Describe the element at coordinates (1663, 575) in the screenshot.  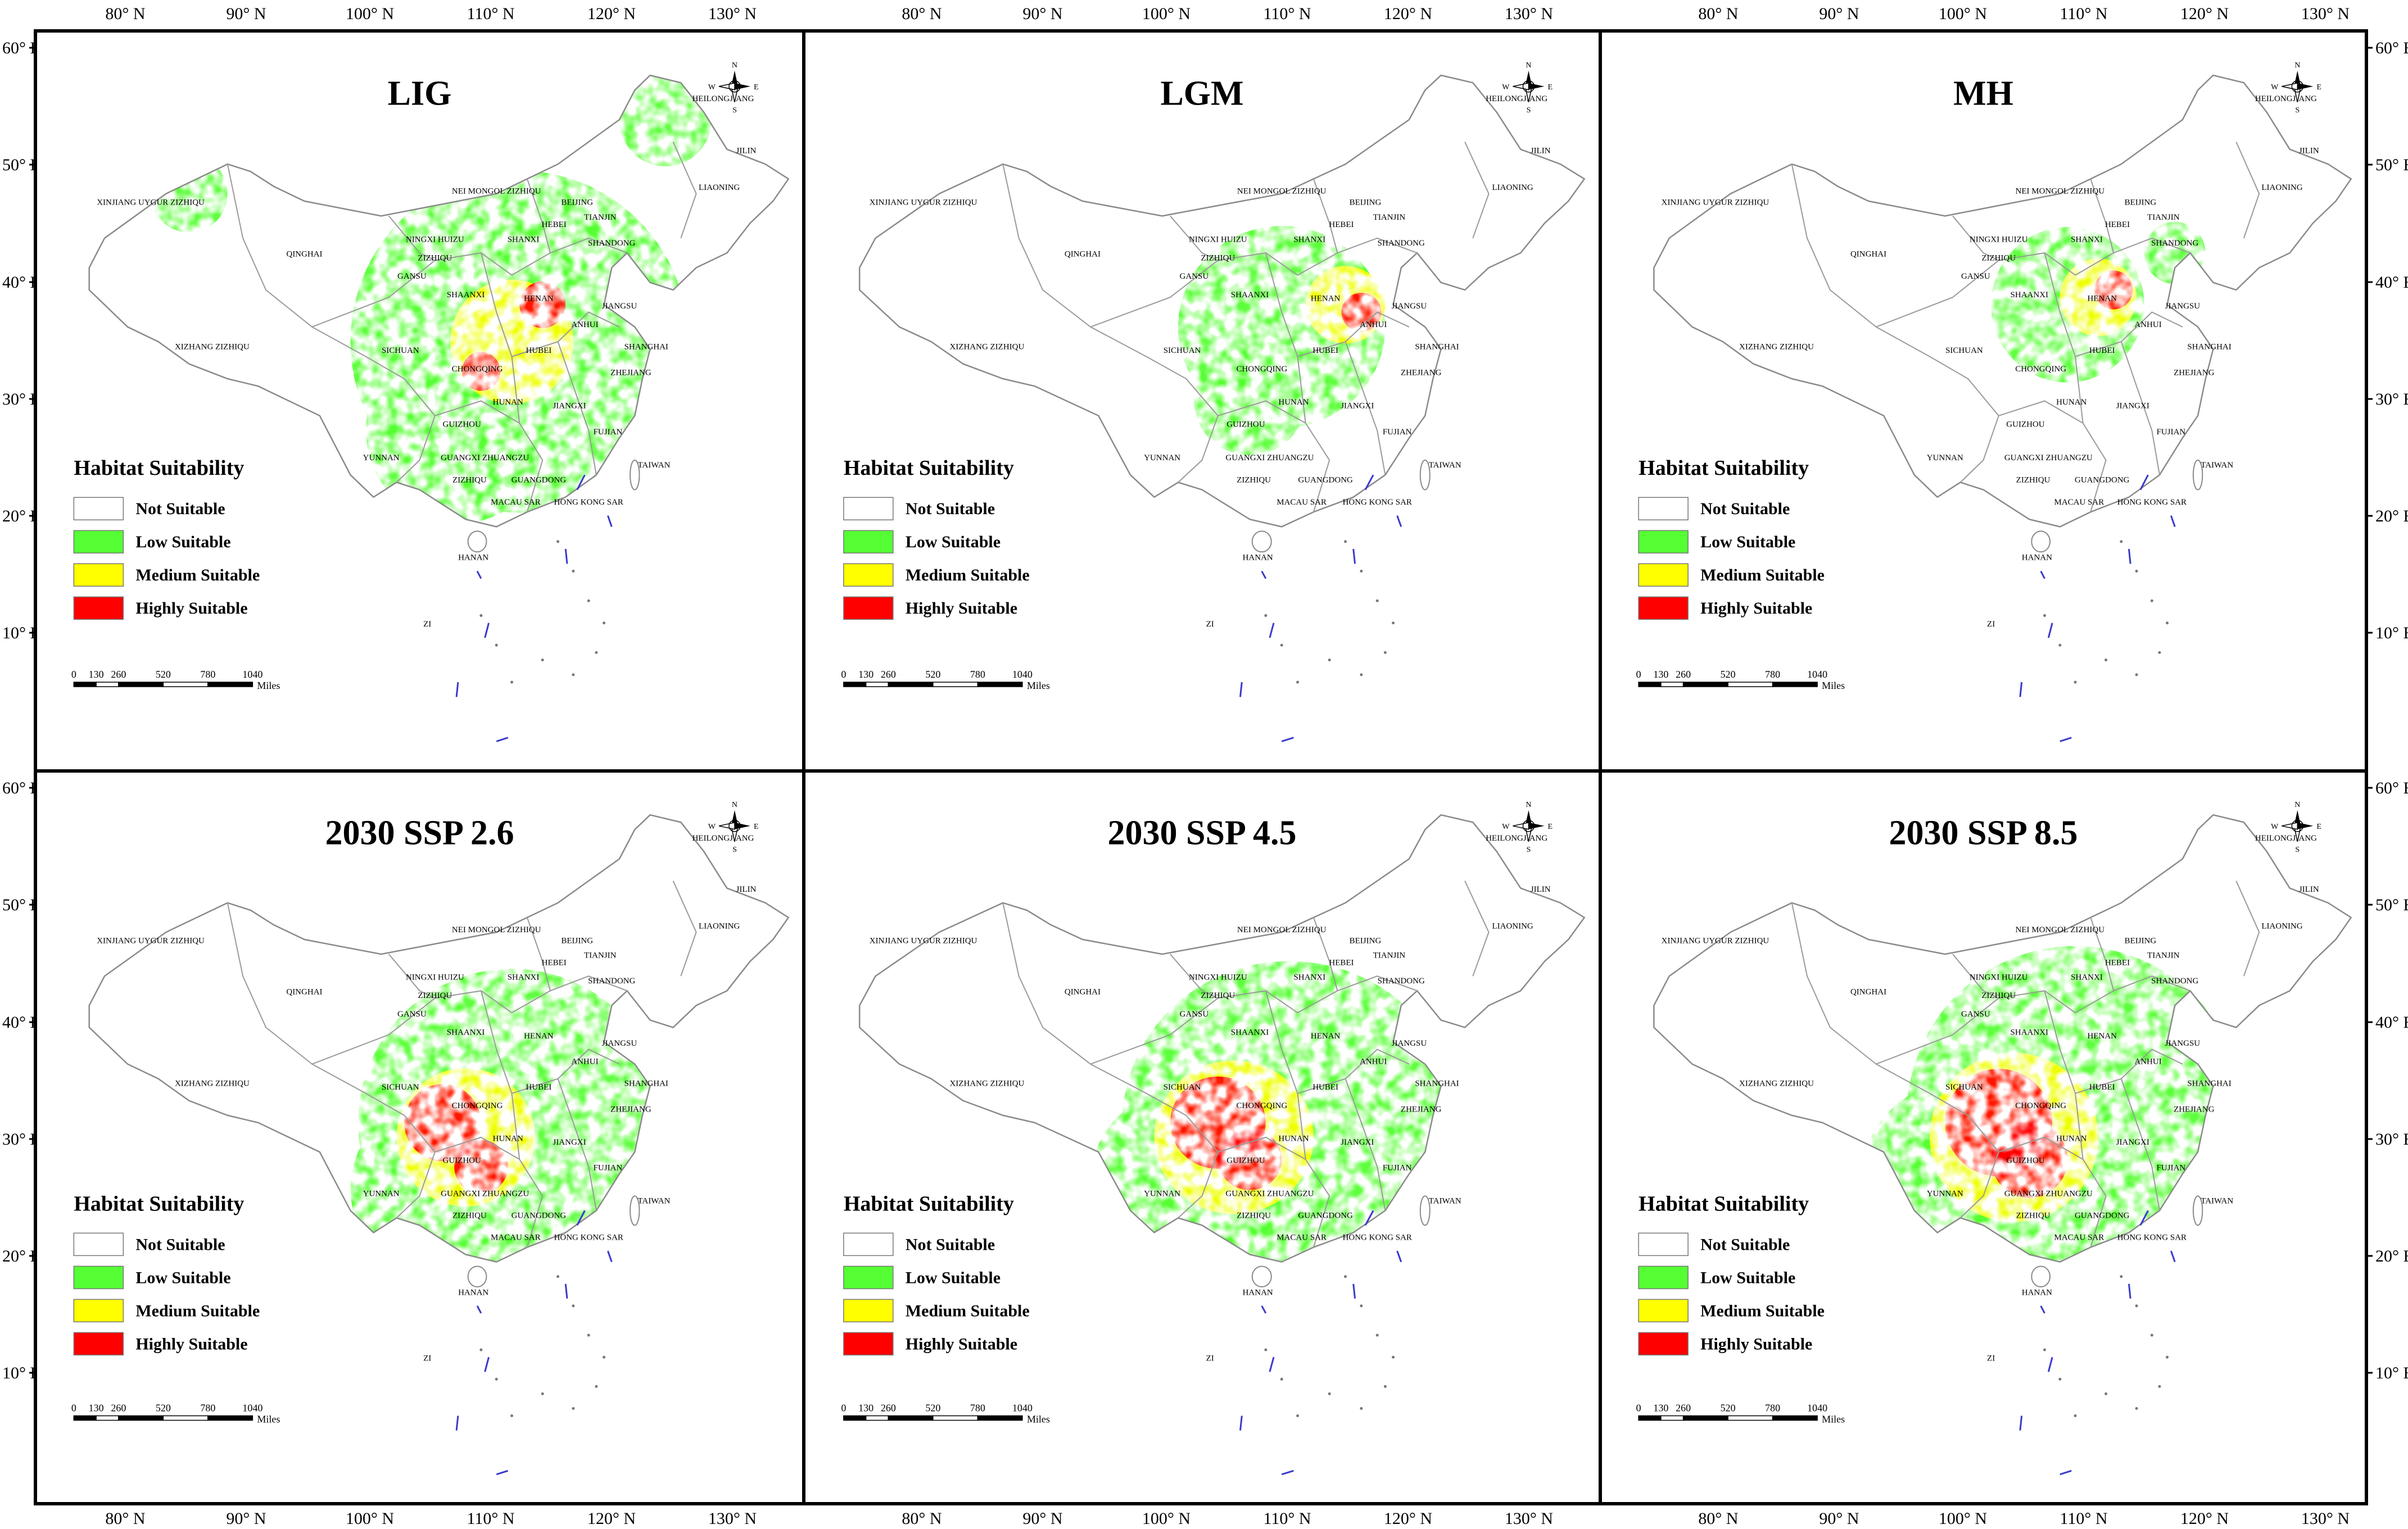
I see `legend-swatch` at that location.